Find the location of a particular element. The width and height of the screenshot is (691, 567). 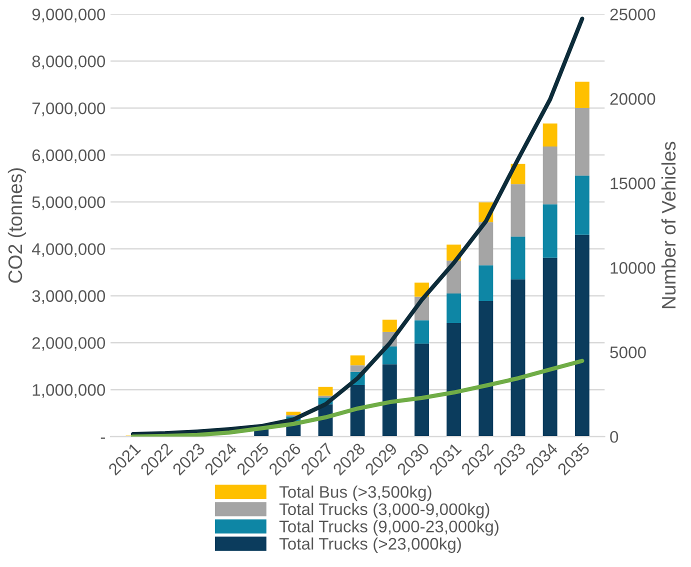

y-tick-label: 8,000,000 is located at coordinates (69, 63).